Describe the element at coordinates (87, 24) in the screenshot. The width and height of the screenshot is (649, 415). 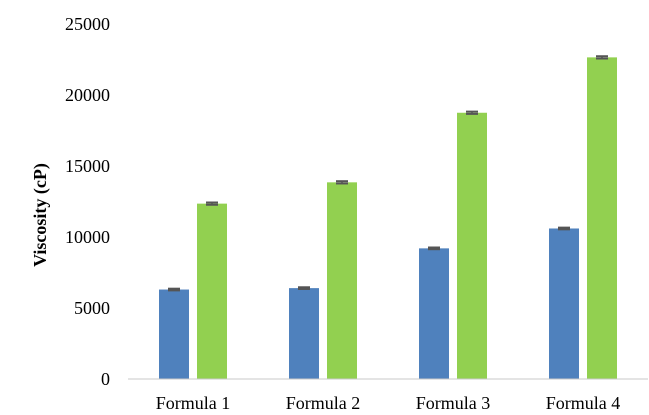
I see `y-tick-label: 25000` at that location.